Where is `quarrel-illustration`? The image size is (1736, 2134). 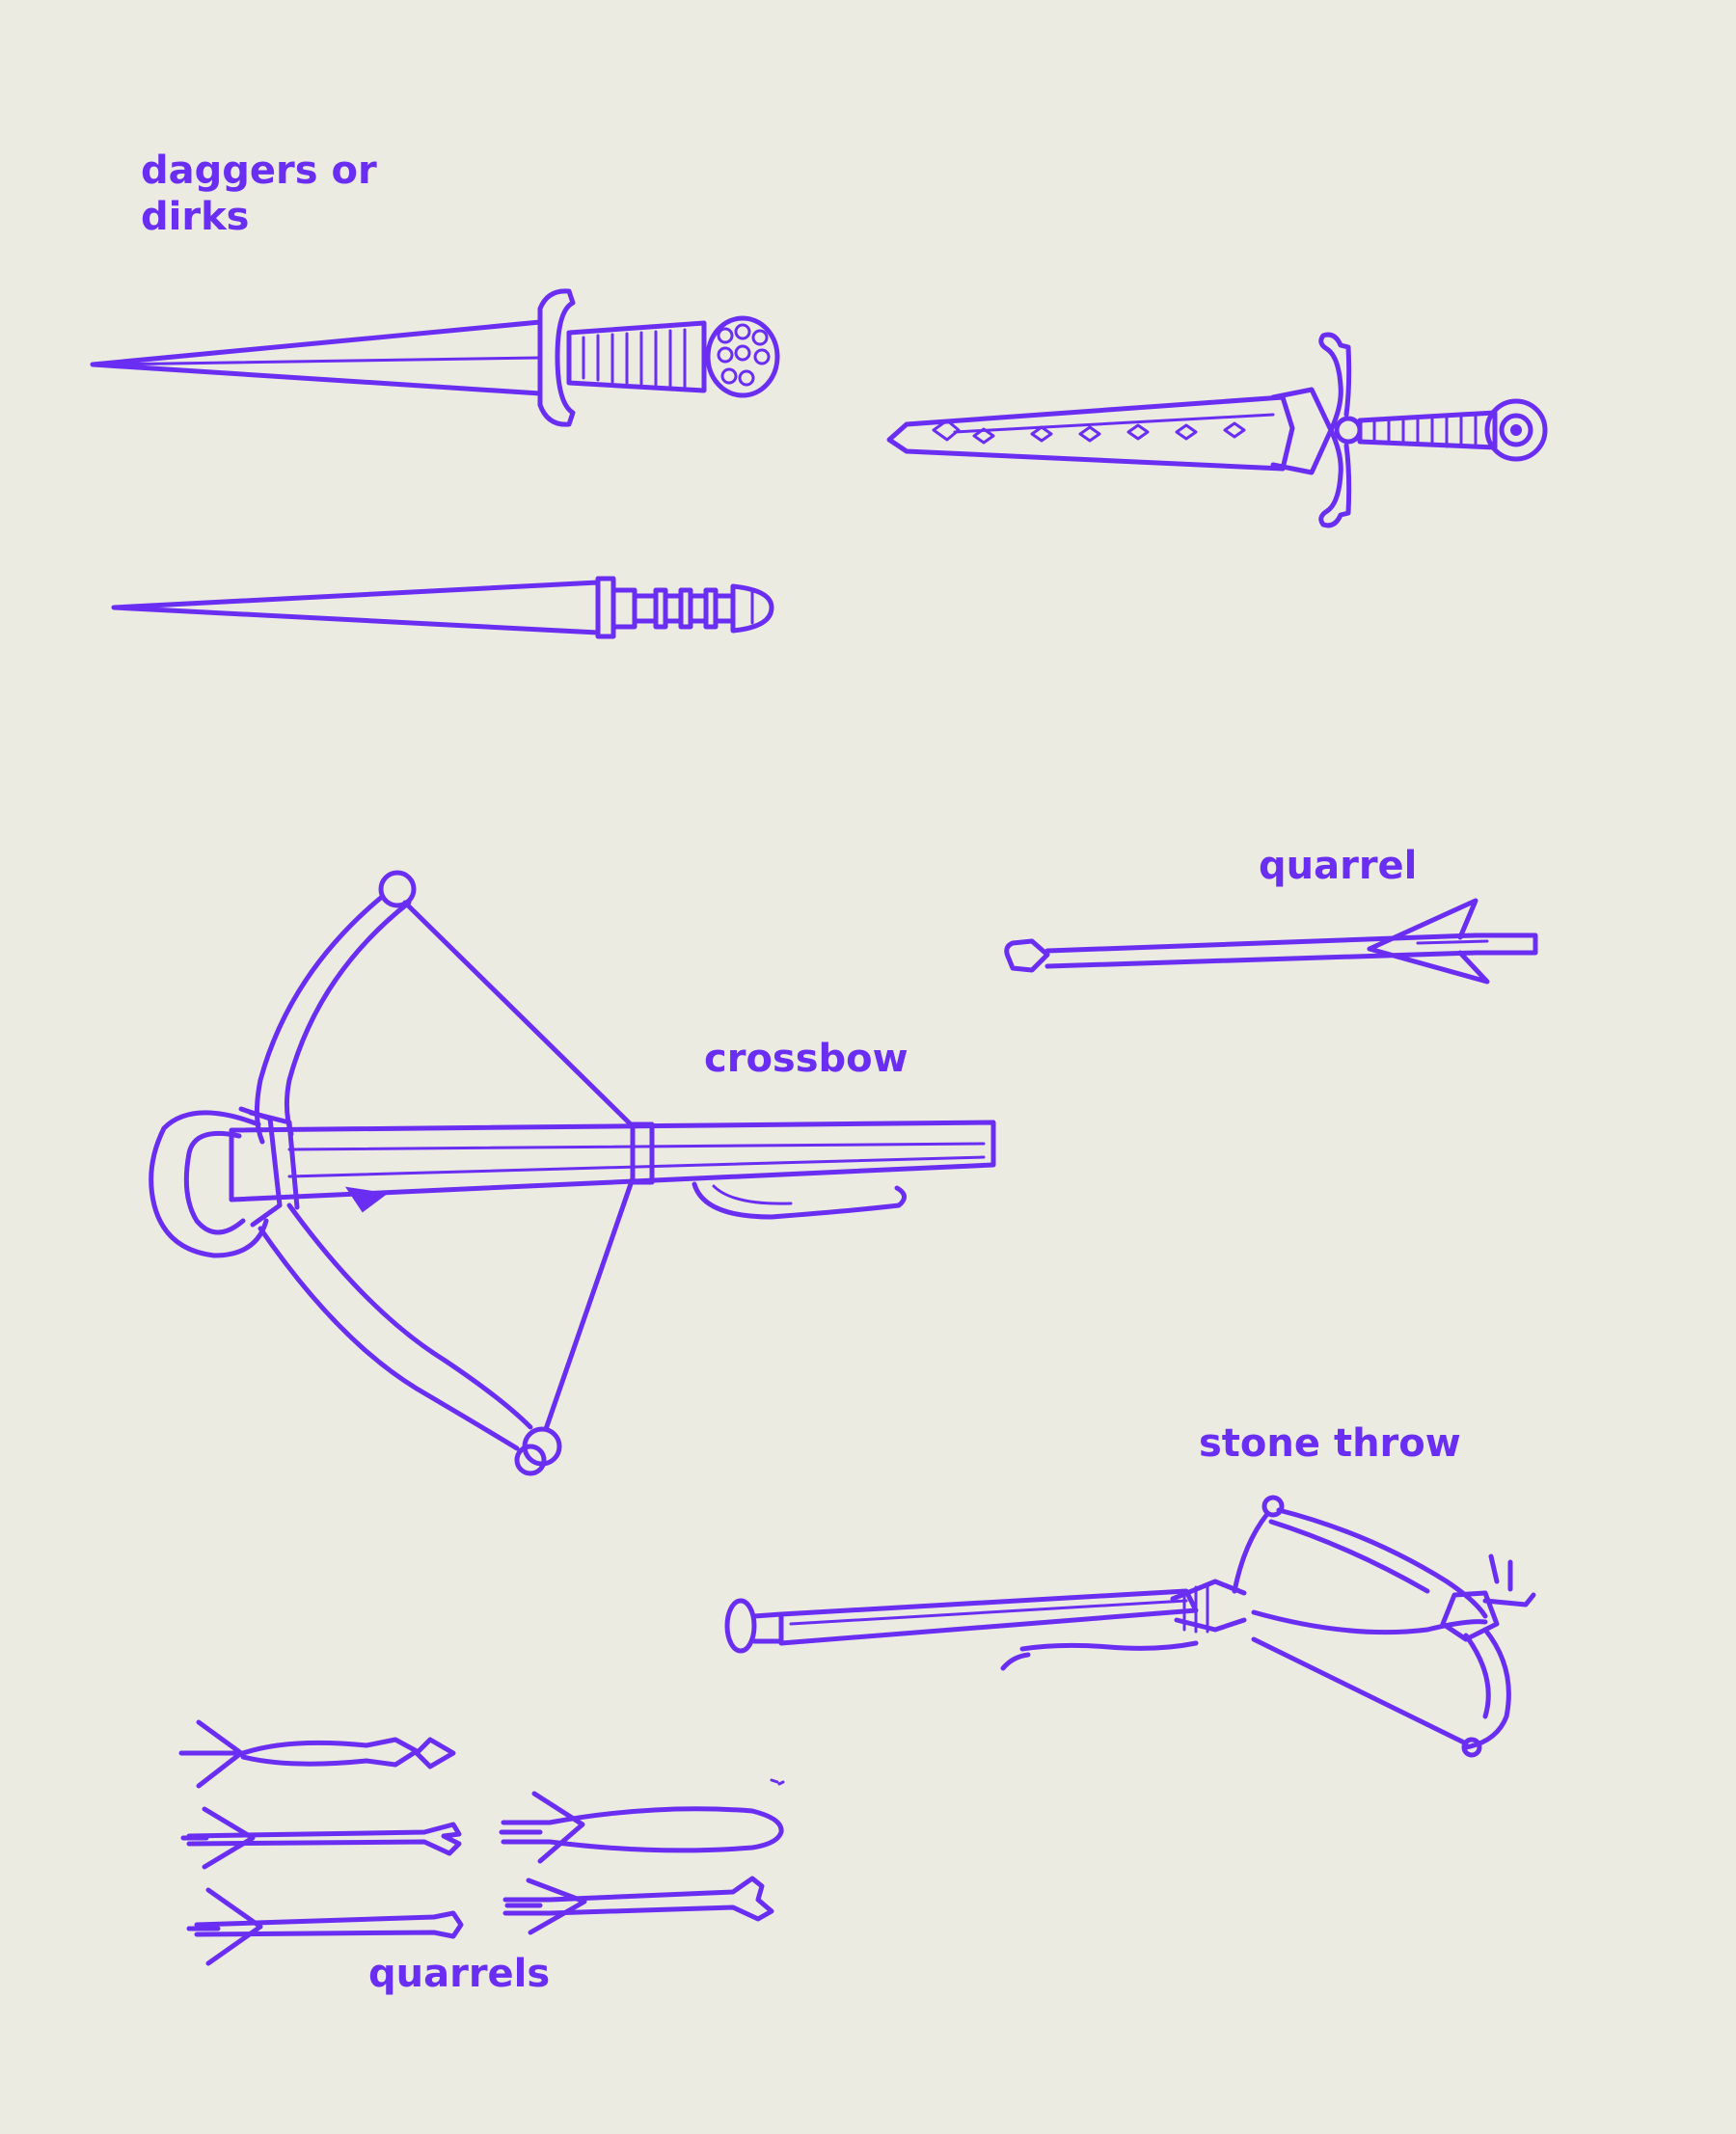 quarrel-illustration is located at coordinates (1271, 941).